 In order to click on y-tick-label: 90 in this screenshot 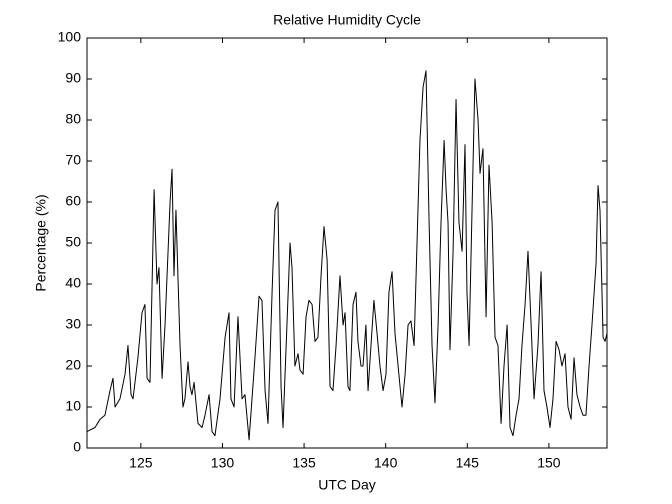, I will do `click(73, 78)`.